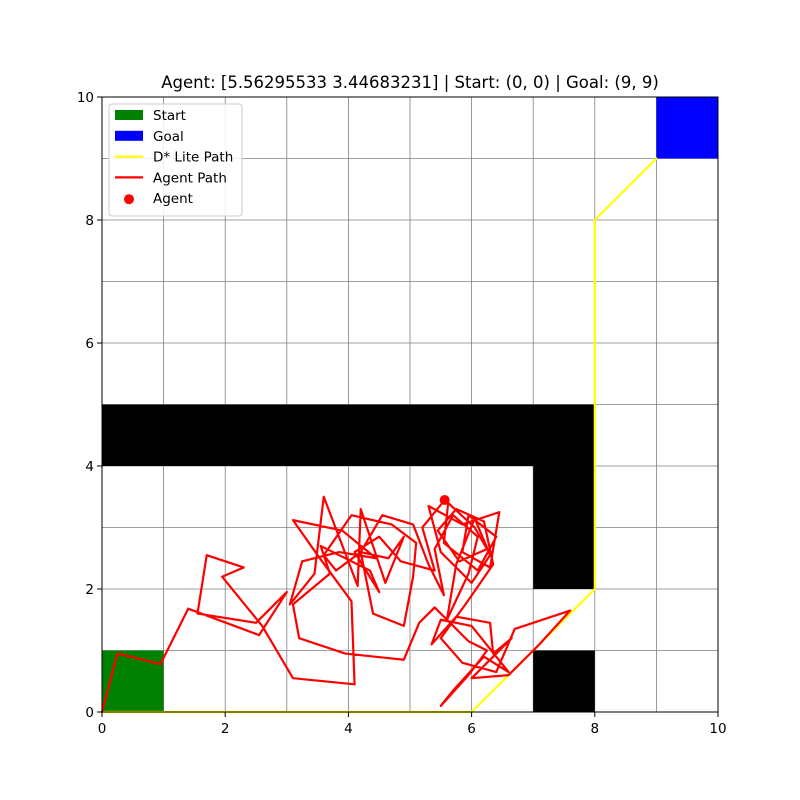 Image resolution: width=800 pixels, height=800 pixels. What do you see at coordinates (129, 115) in the screenshot?
I see `legend-swatch-start` at bounding box center [129, 115].